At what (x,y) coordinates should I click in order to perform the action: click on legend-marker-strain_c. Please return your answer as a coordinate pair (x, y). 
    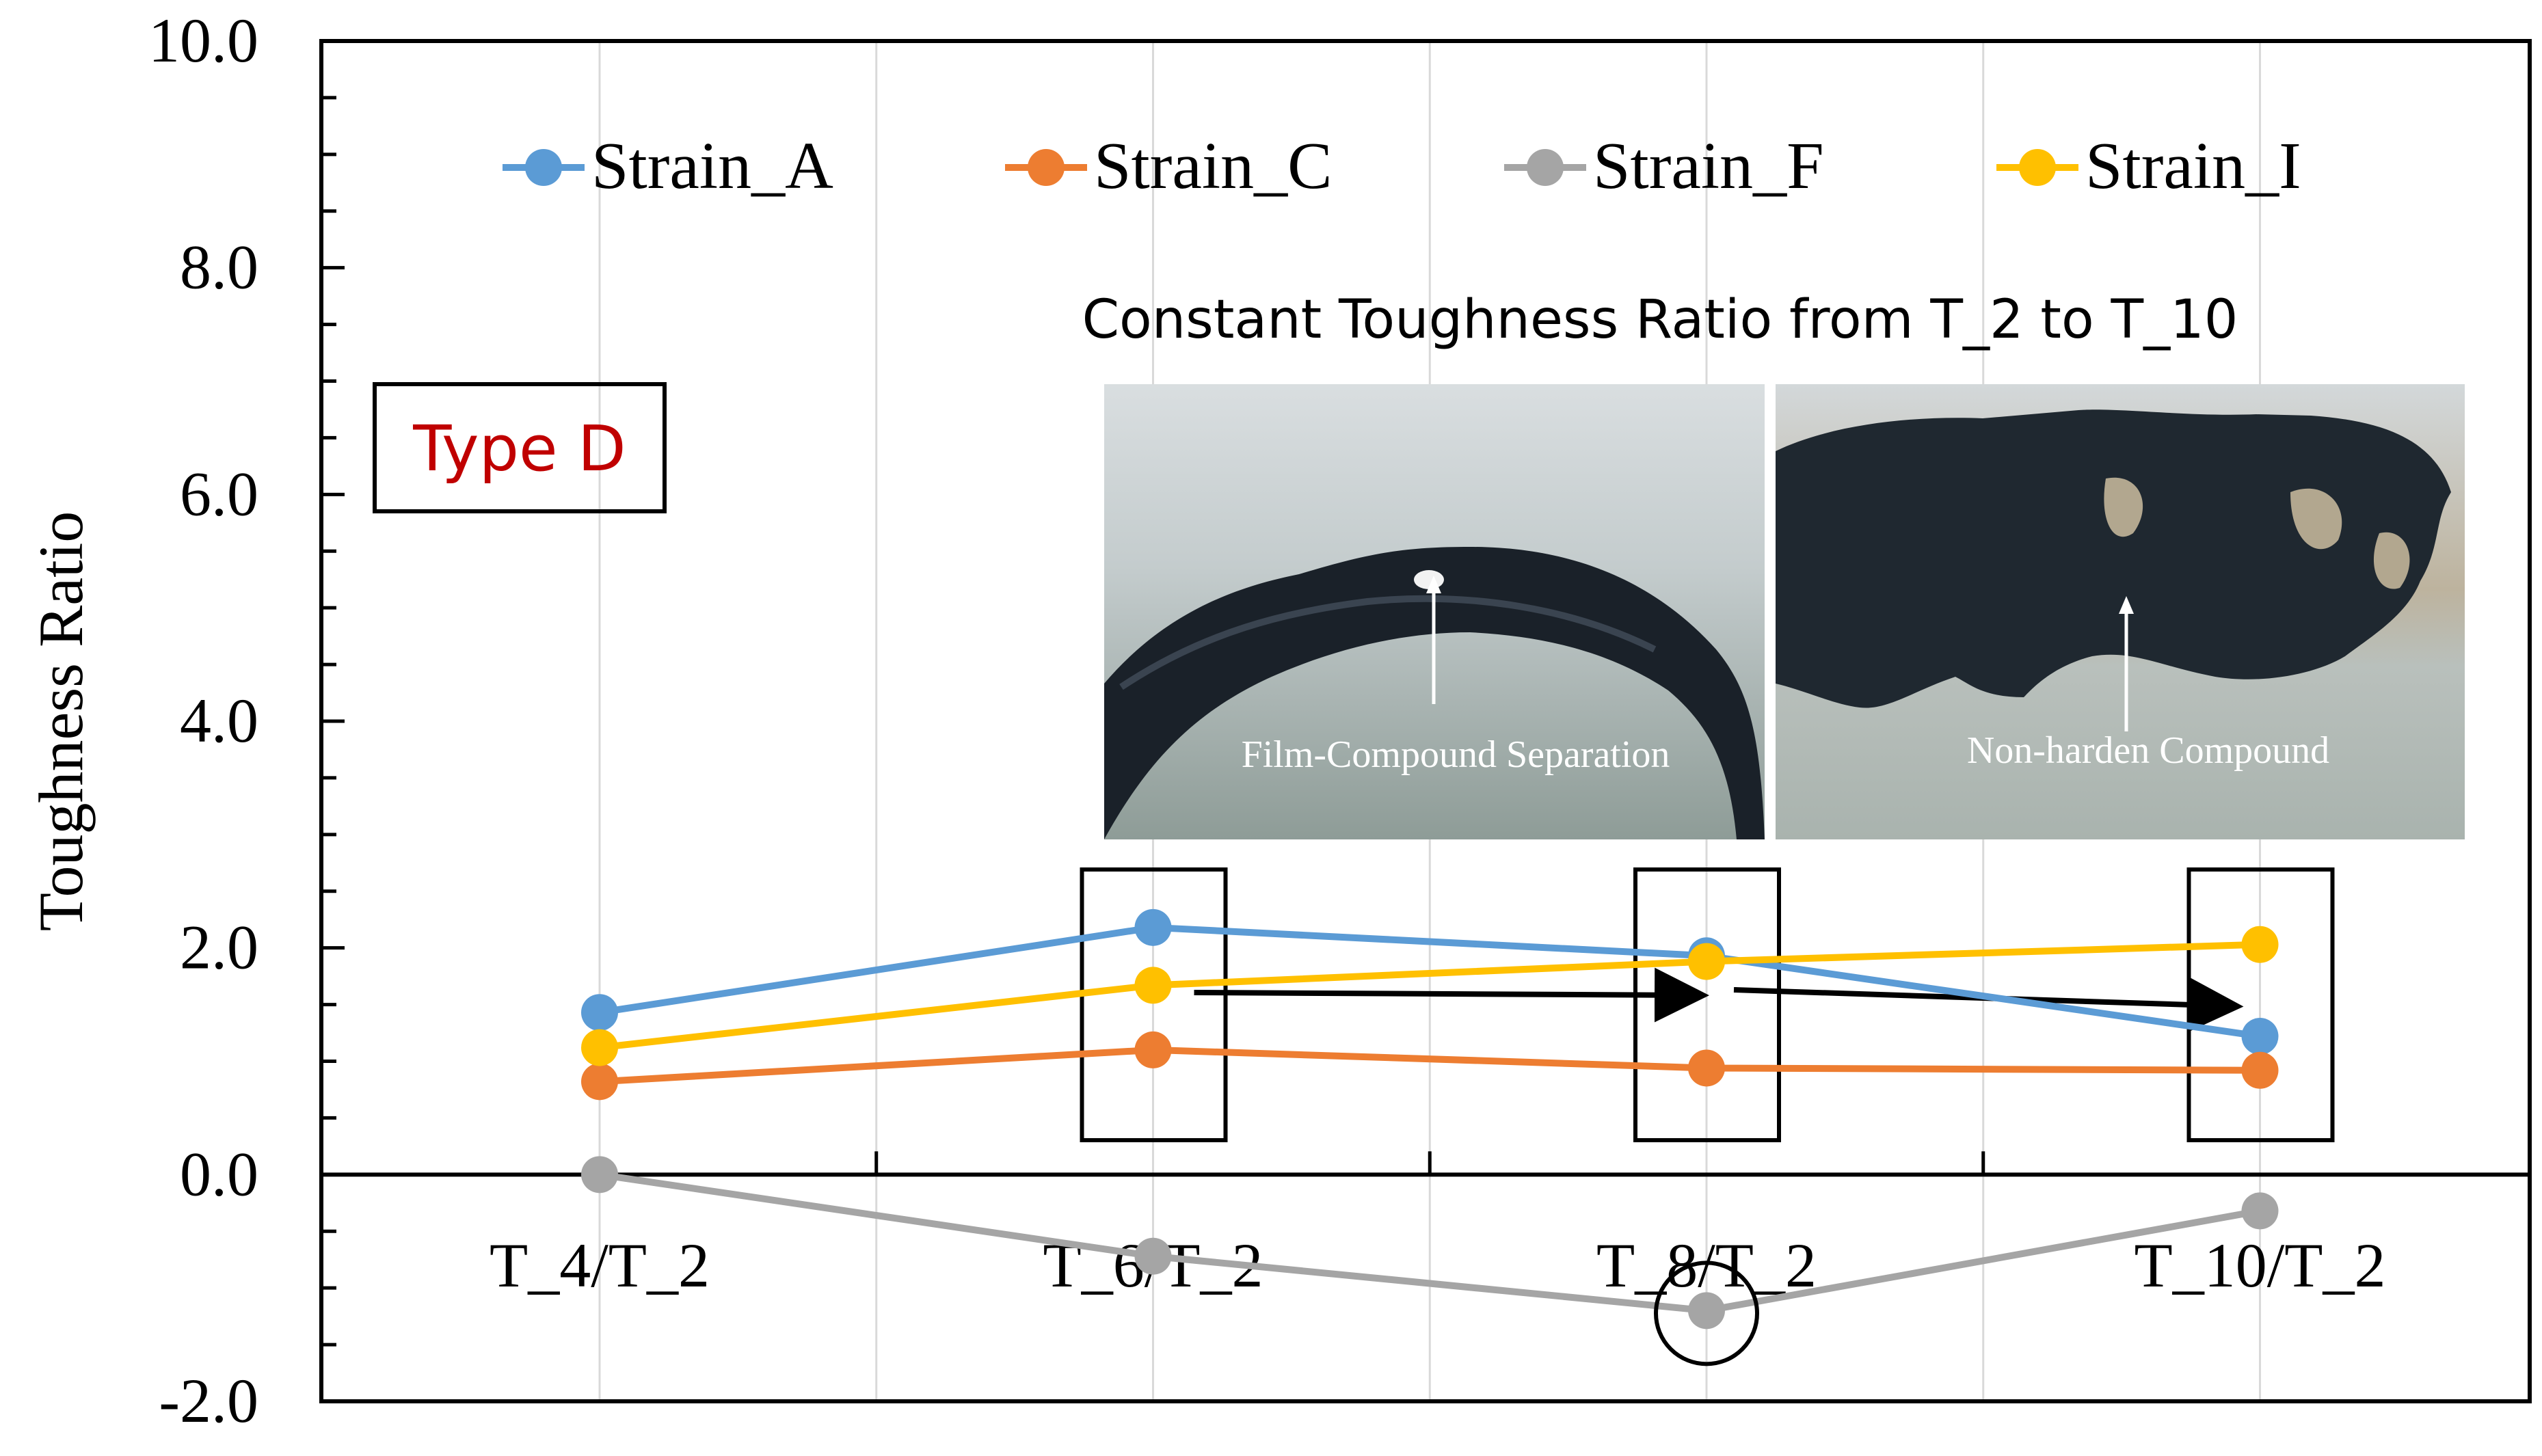
    Looking at the image, I should click on (1046, 167).